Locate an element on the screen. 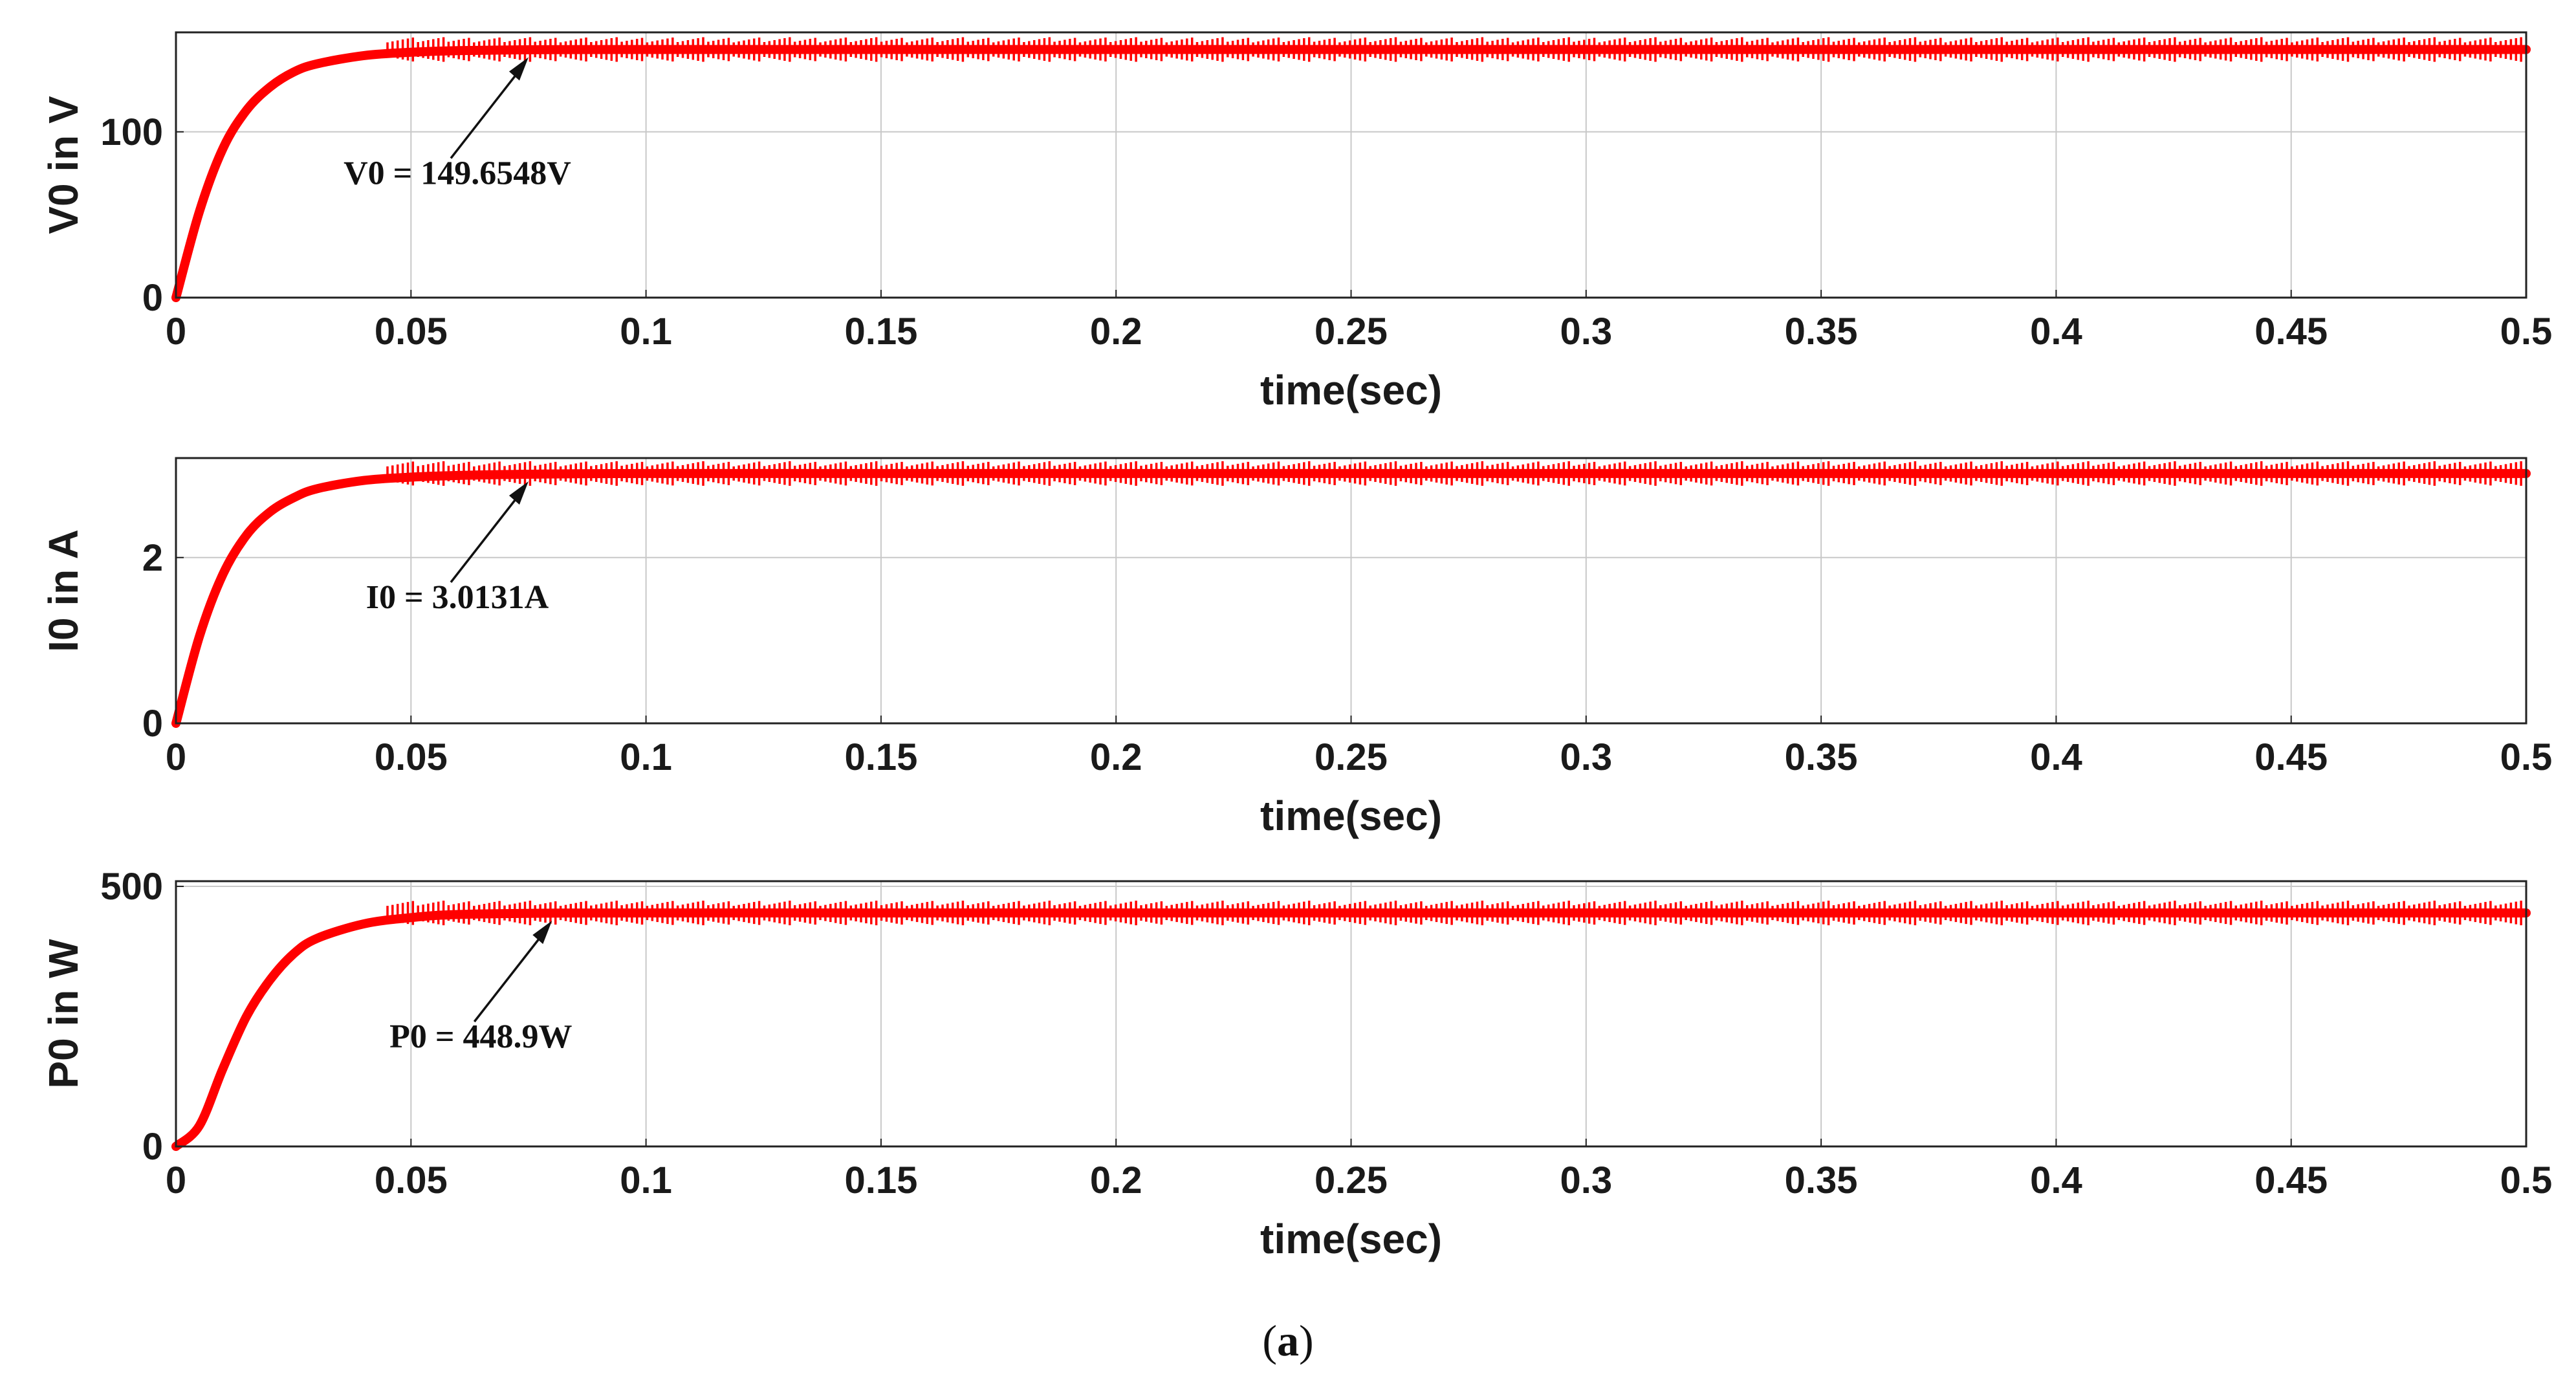 This screenshot has width=2576, height=1380. y-tick-label: 500 is located at coordinates (131, 887).